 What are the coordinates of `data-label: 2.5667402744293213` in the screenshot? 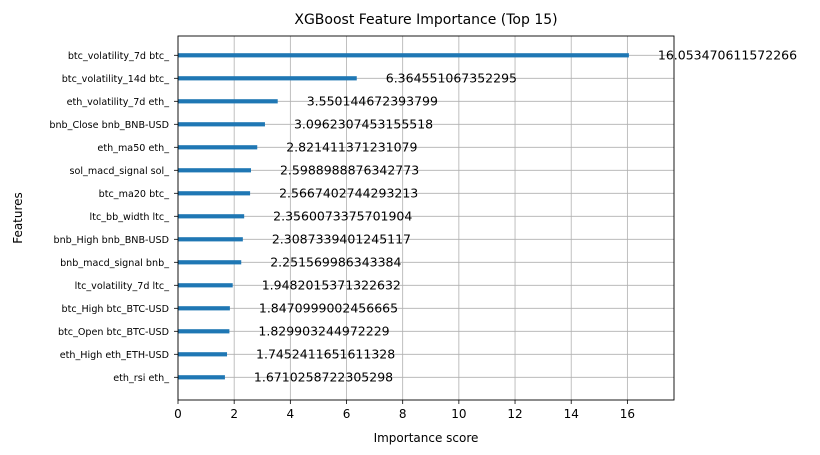 It's located at (348, 192).